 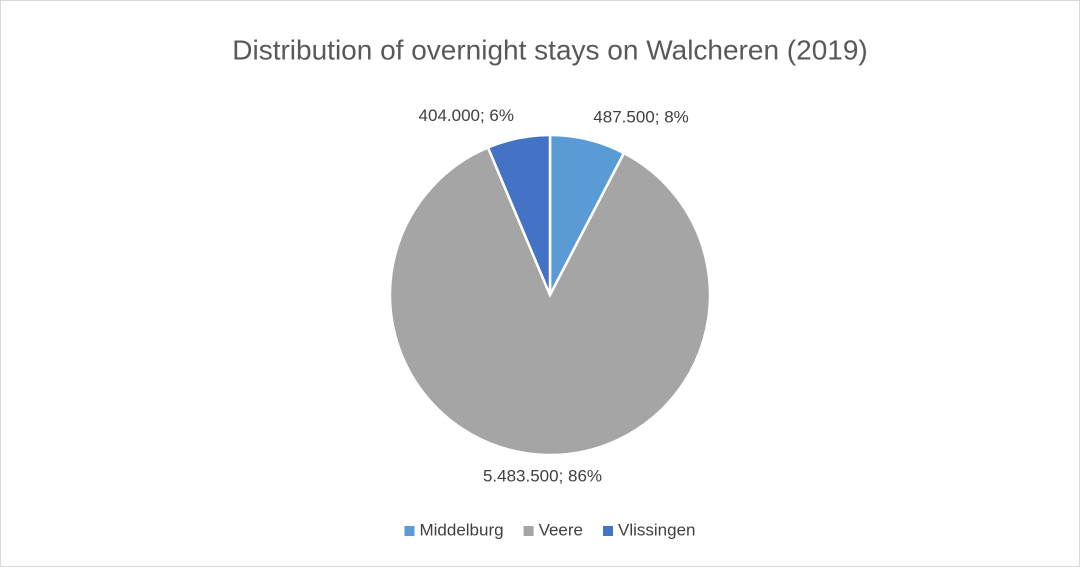 What do you see at coordinates (519, 214) in the screenshot?
I see `pie-slice` at bounding box center [519, 214].